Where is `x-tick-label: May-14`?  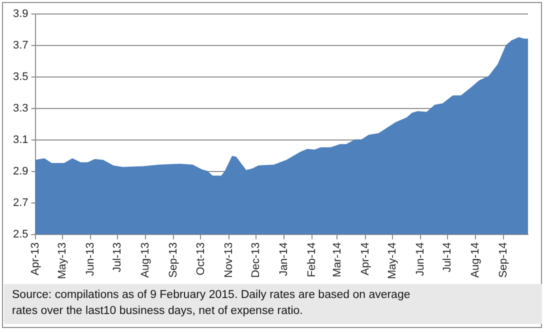
x-tick-label: May-14 is located at coordinates (392, 261).